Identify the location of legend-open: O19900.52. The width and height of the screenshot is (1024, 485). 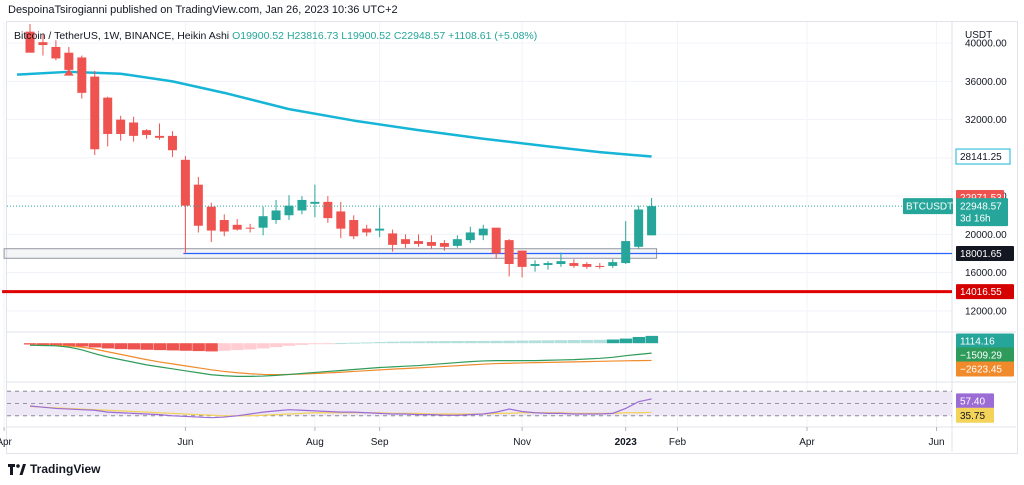
(258, 36).